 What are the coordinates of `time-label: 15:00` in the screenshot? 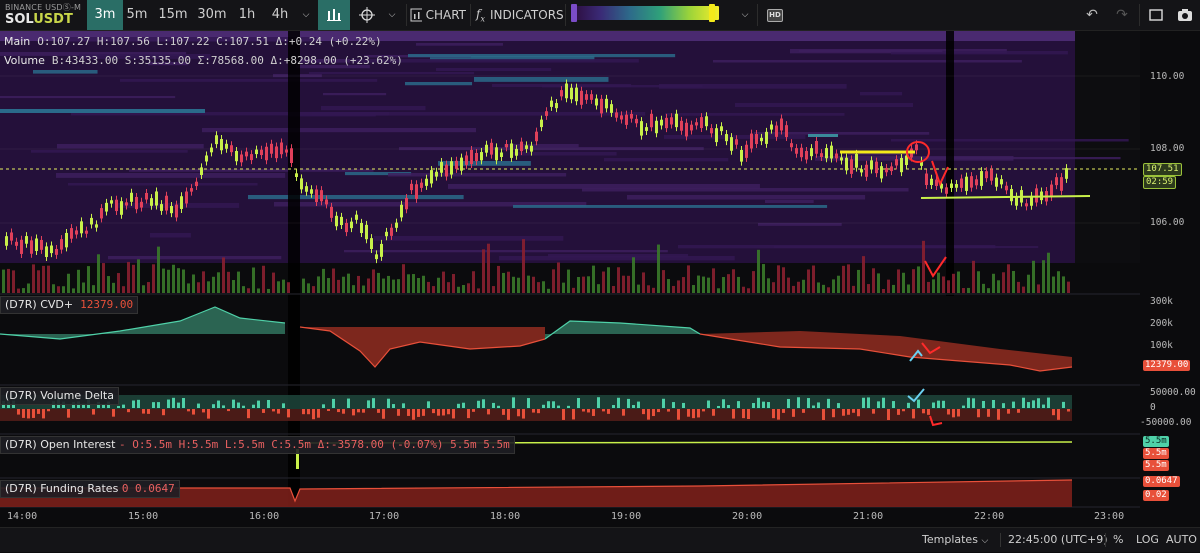 It's located at (143, 516).